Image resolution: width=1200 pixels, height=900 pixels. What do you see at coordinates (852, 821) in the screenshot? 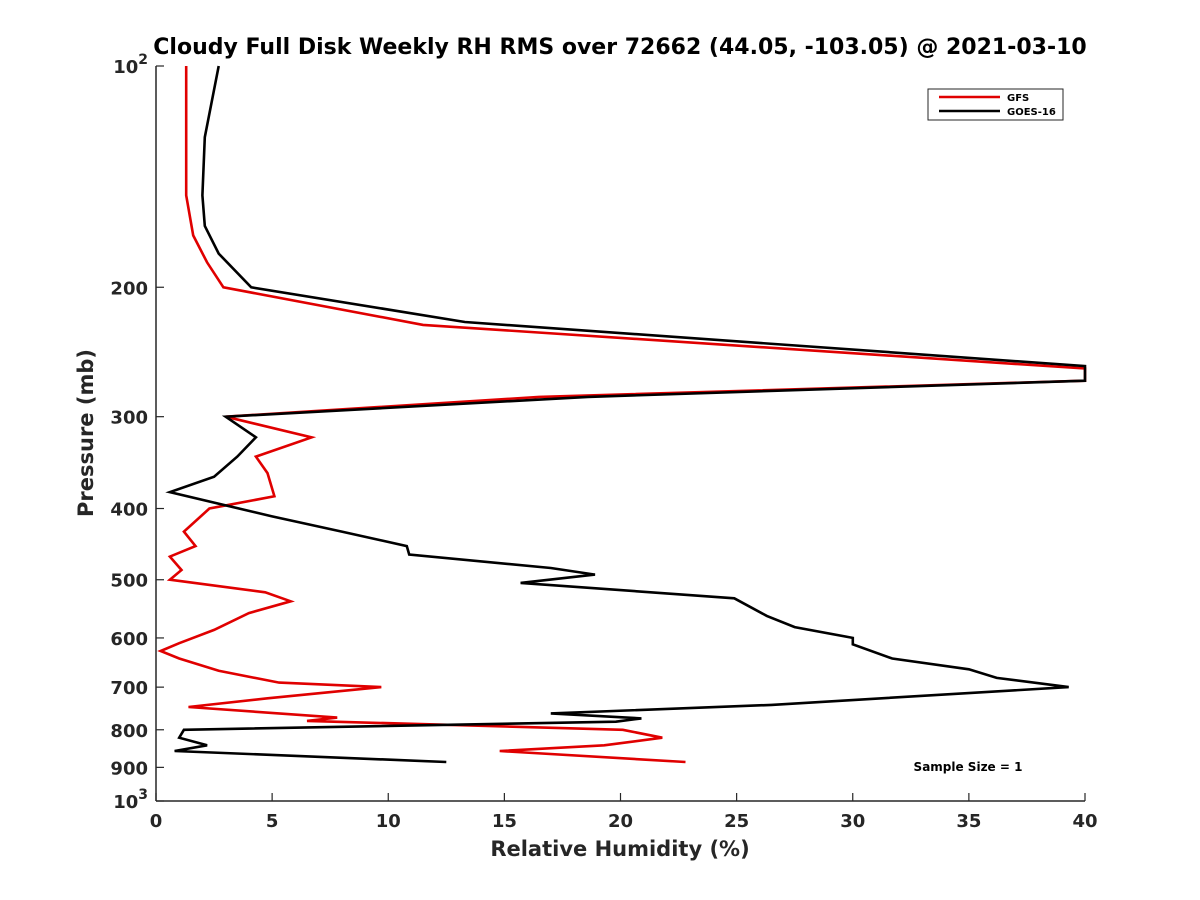
I see `x-tick-label: 30` at bounding box center [852, 821].